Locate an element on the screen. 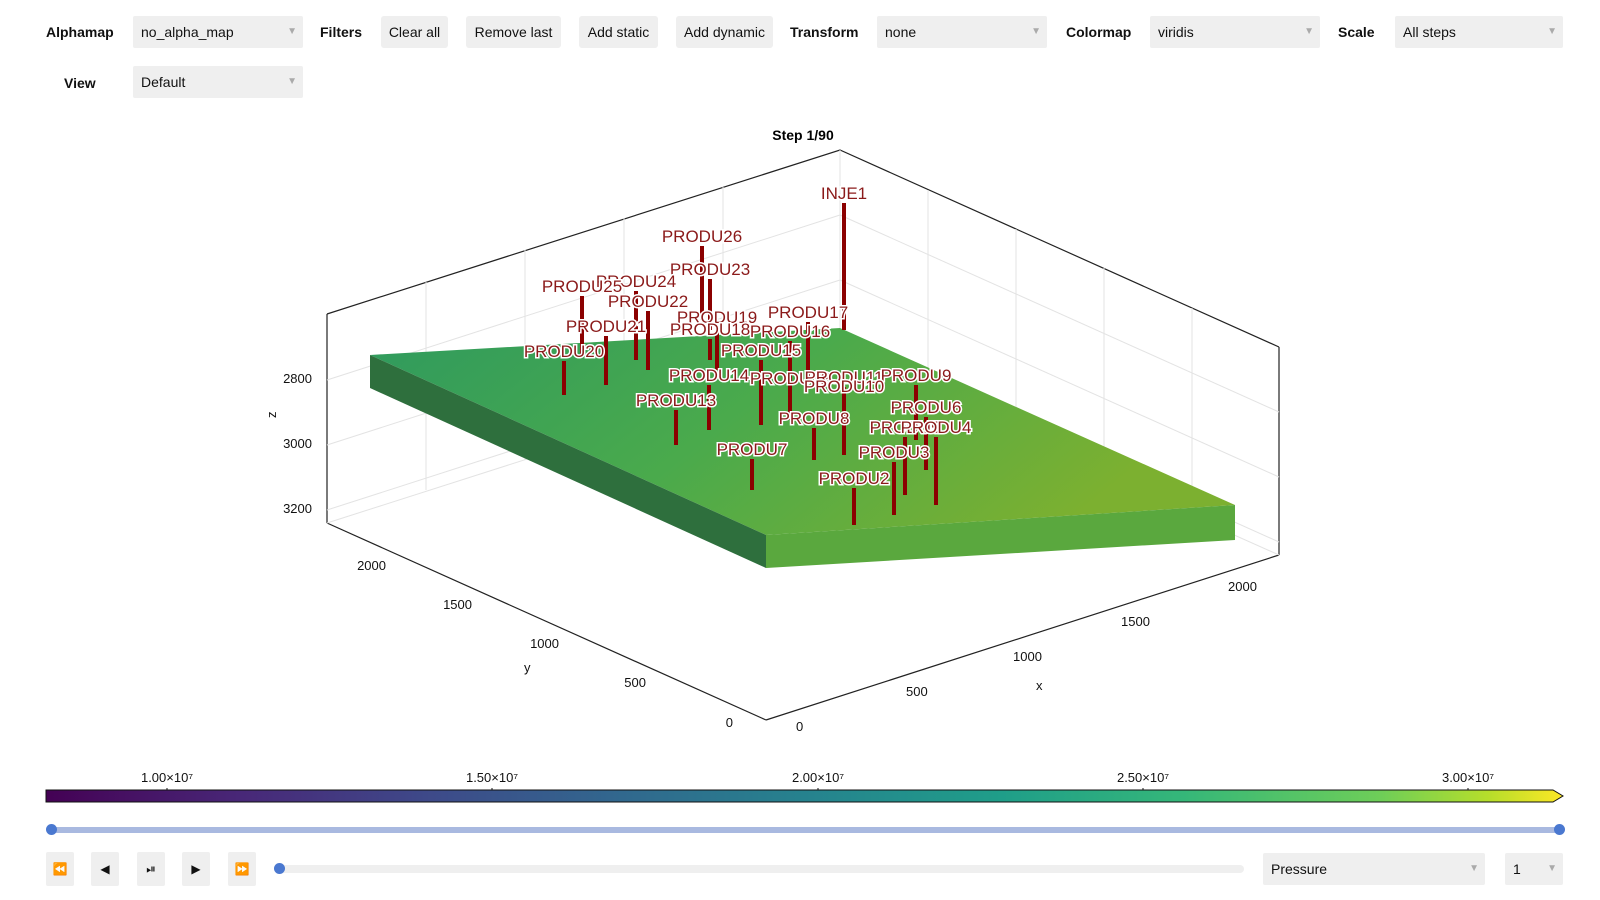 The height and width of the screenshot is (900, 1600). index-select: 1 ▼ is located at coordinates (1534, 869).